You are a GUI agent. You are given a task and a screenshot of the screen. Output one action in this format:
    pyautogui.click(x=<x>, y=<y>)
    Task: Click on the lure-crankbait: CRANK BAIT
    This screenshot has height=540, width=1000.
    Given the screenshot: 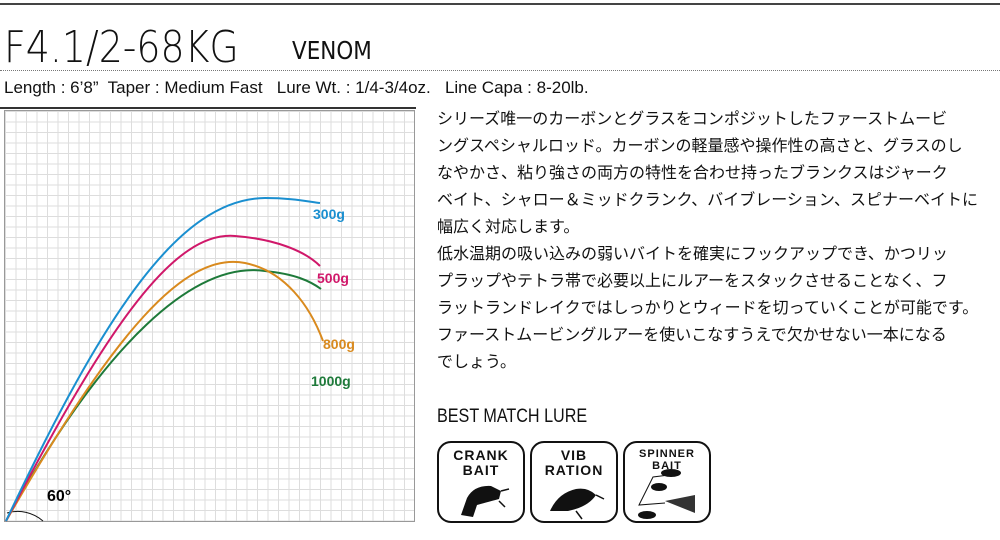 What is the action you would take?
    pyautogui.click(x=481, y=482)
    